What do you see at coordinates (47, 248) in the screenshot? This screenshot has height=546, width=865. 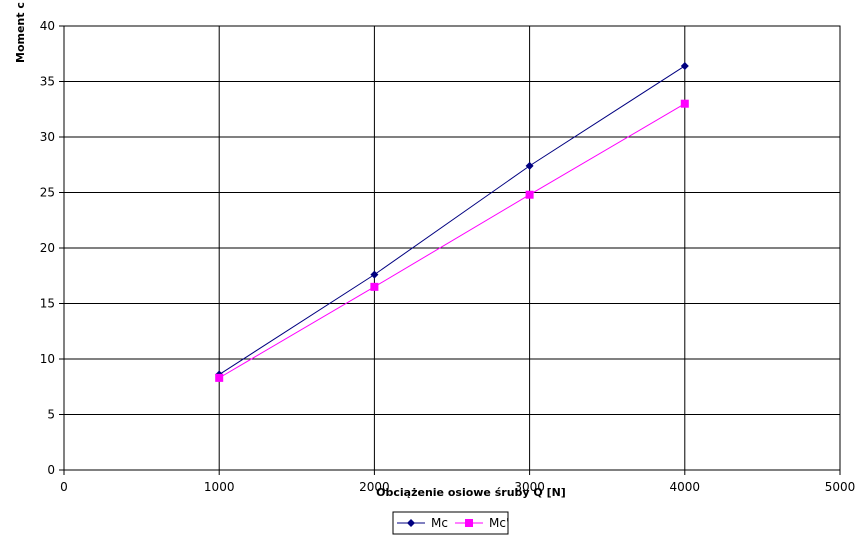 I see `y-tick-label: 20` at bounding box center [47, 248].